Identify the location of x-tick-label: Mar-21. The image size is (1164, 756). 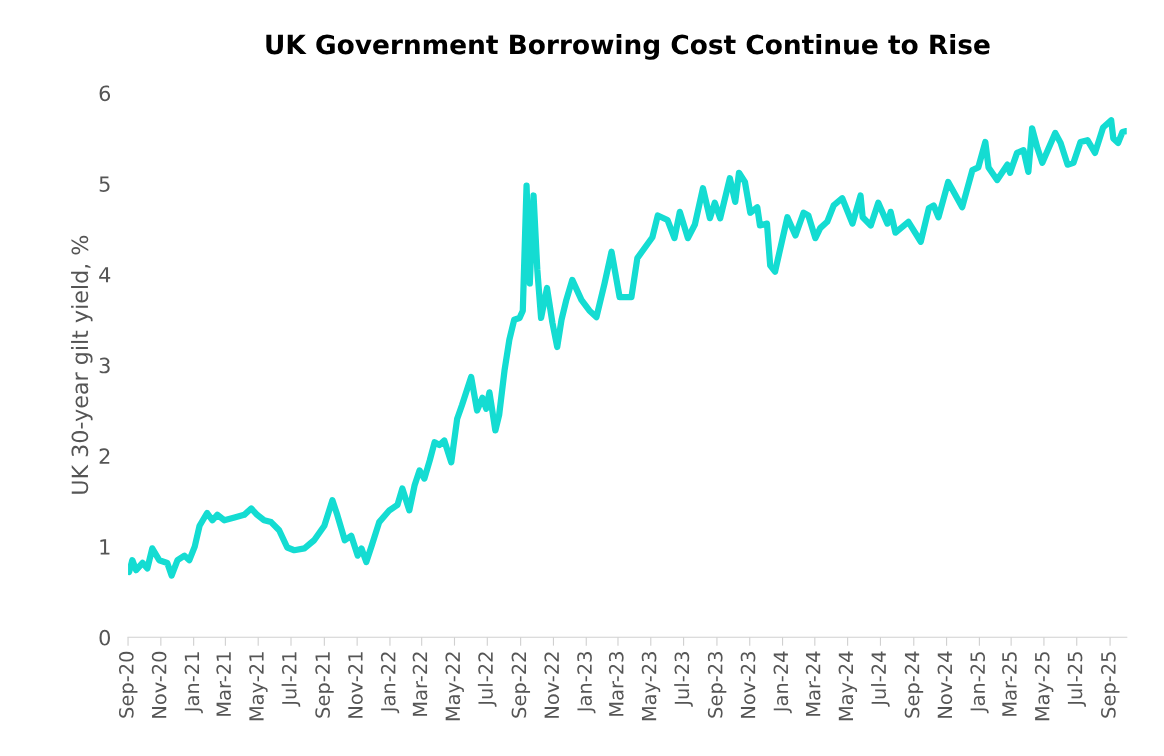
(224, 684).